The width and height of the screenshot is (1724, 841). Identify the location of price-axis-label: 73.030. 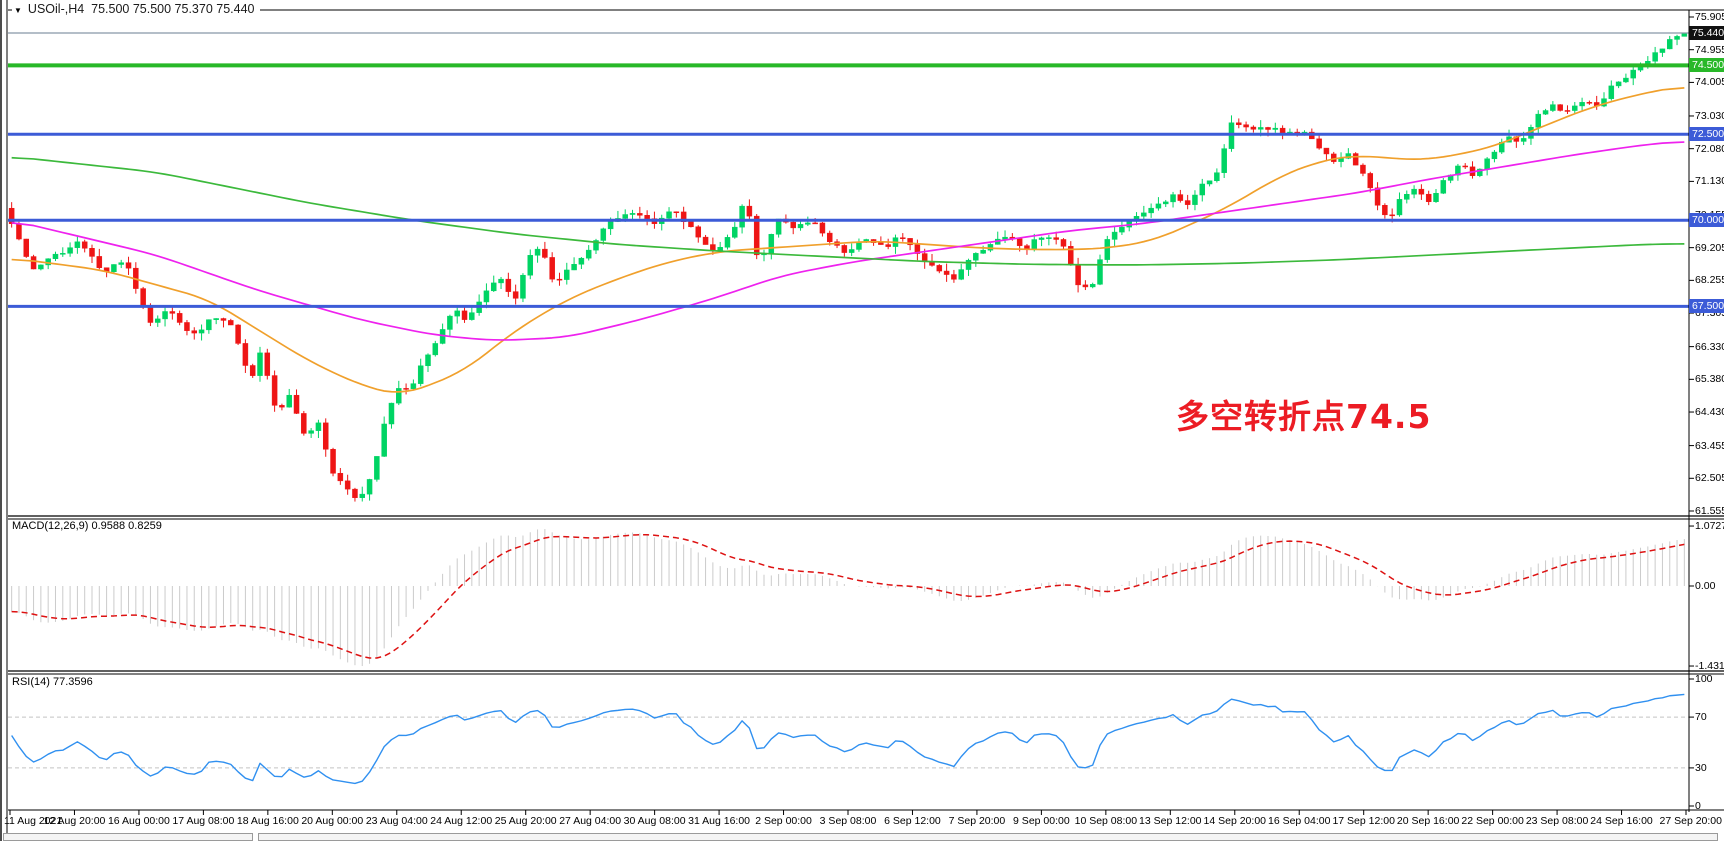
(1709, 115).